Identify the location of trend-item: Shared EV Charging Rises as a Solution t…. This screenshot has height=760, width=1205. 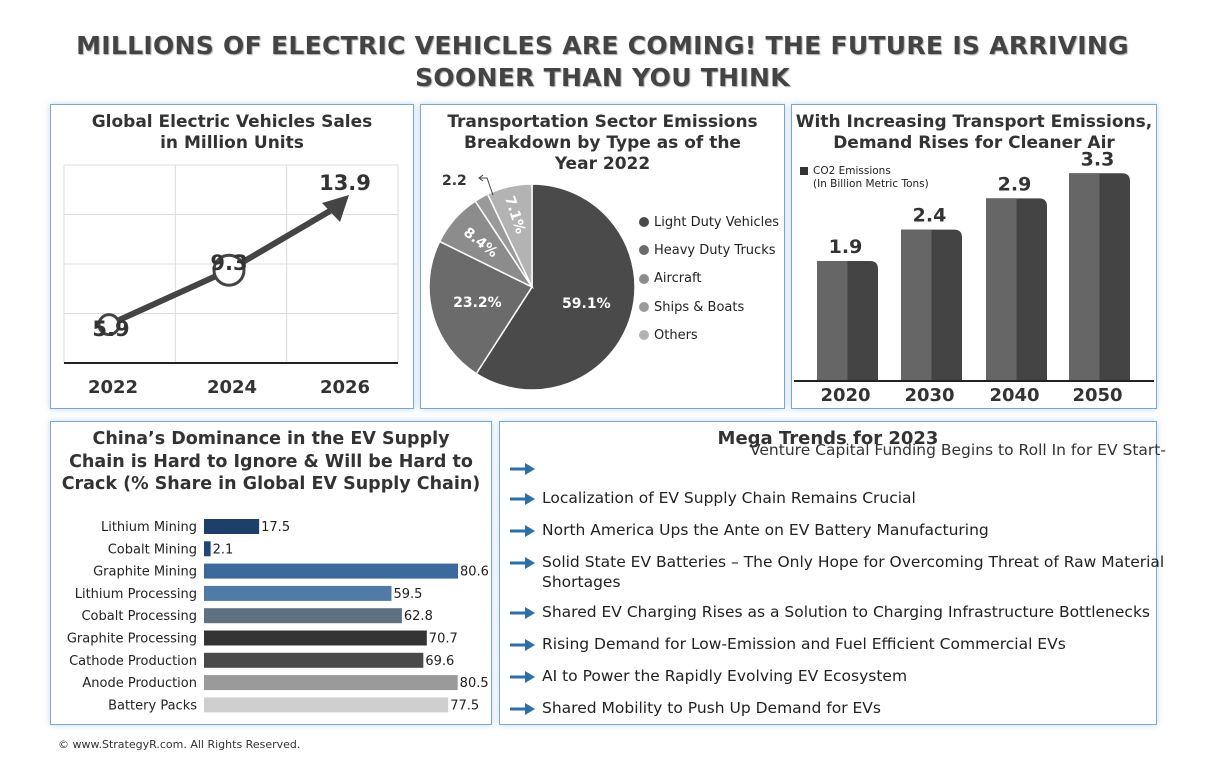
(840, 613).